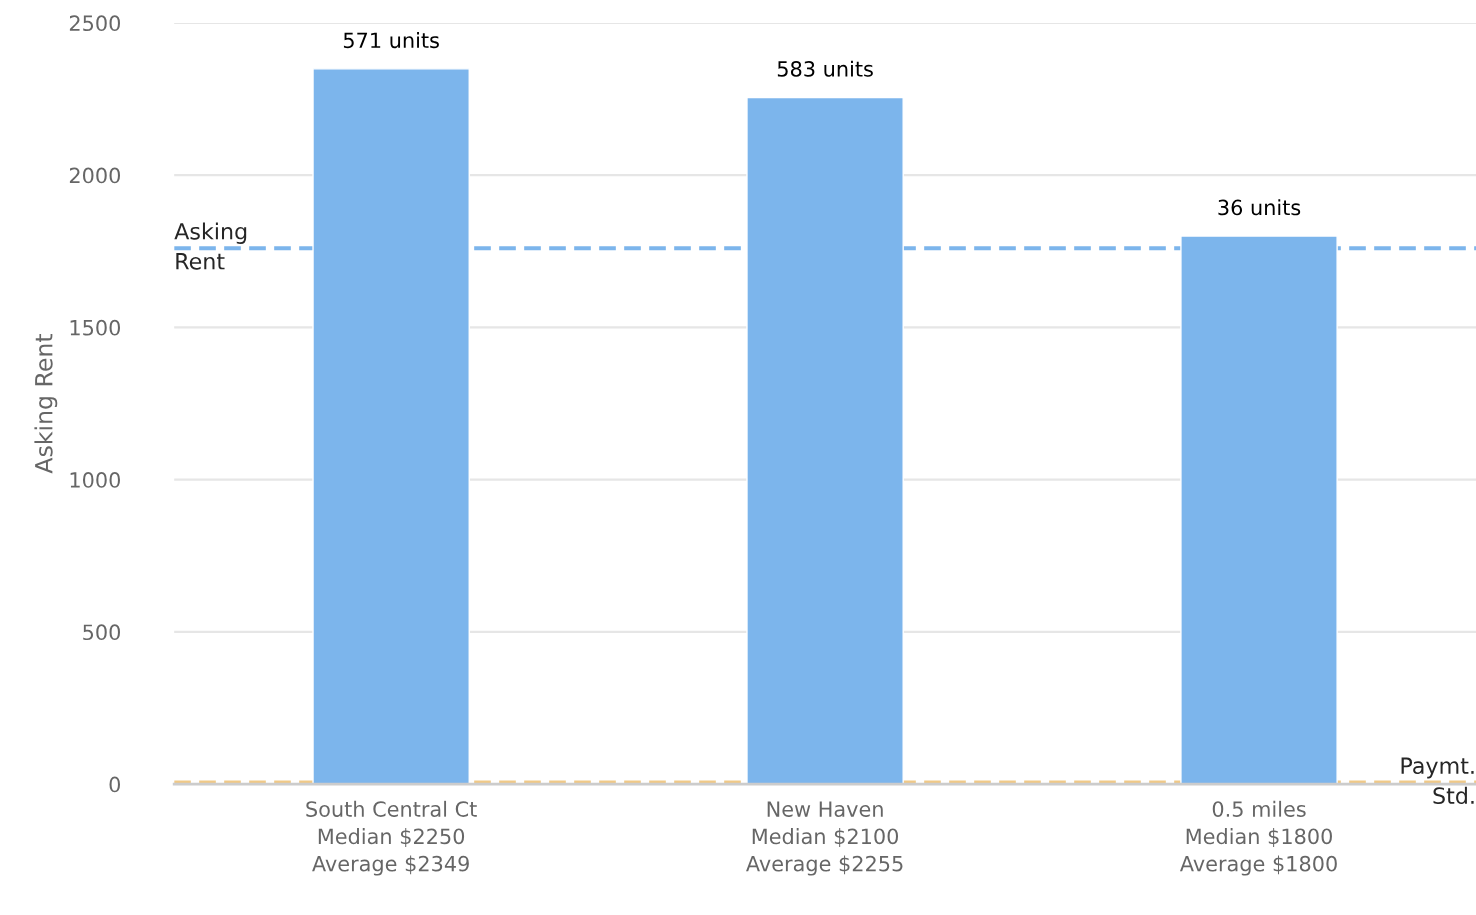 The height and width of the screenshot is (915, 1476). Describe the element at coordinates (95, 480) in the screenshot. I see `y-tick-label: 1000` at that location.